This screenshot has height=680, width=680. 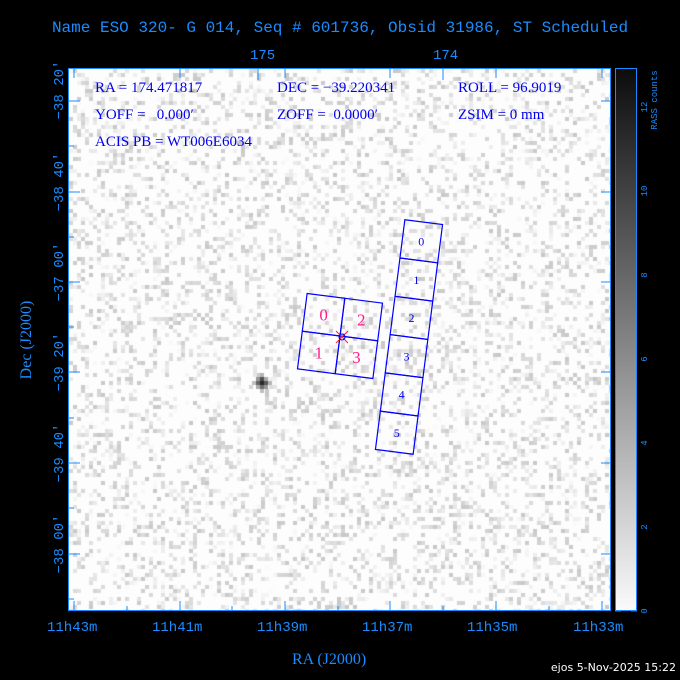 What do you see at coordinates (645, 443) in the screenshot?
I see `colorbar-tick-label: 4` at bounding box center [645, 443].